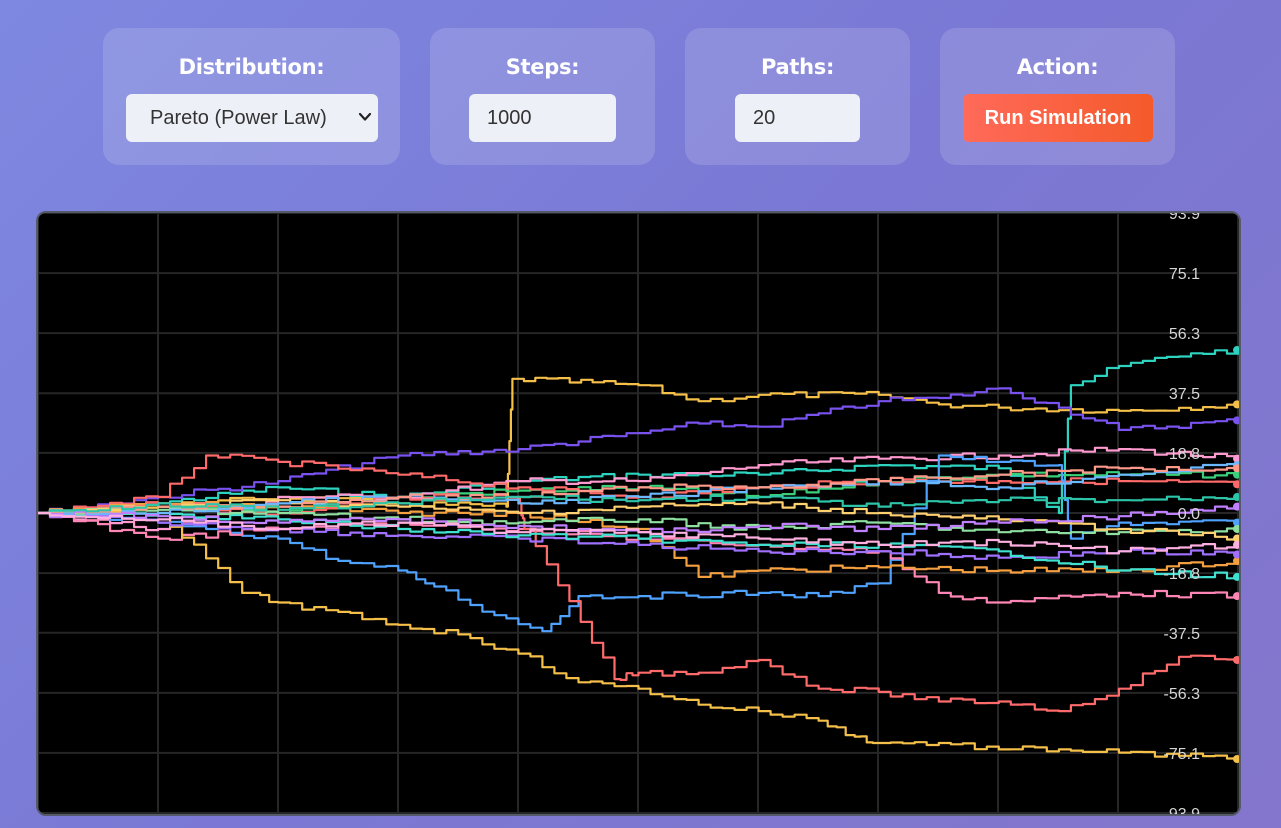 This screenshot has height=828, width=1281. I want to click on y-tick-label: 93.9, so click(1184, 218).